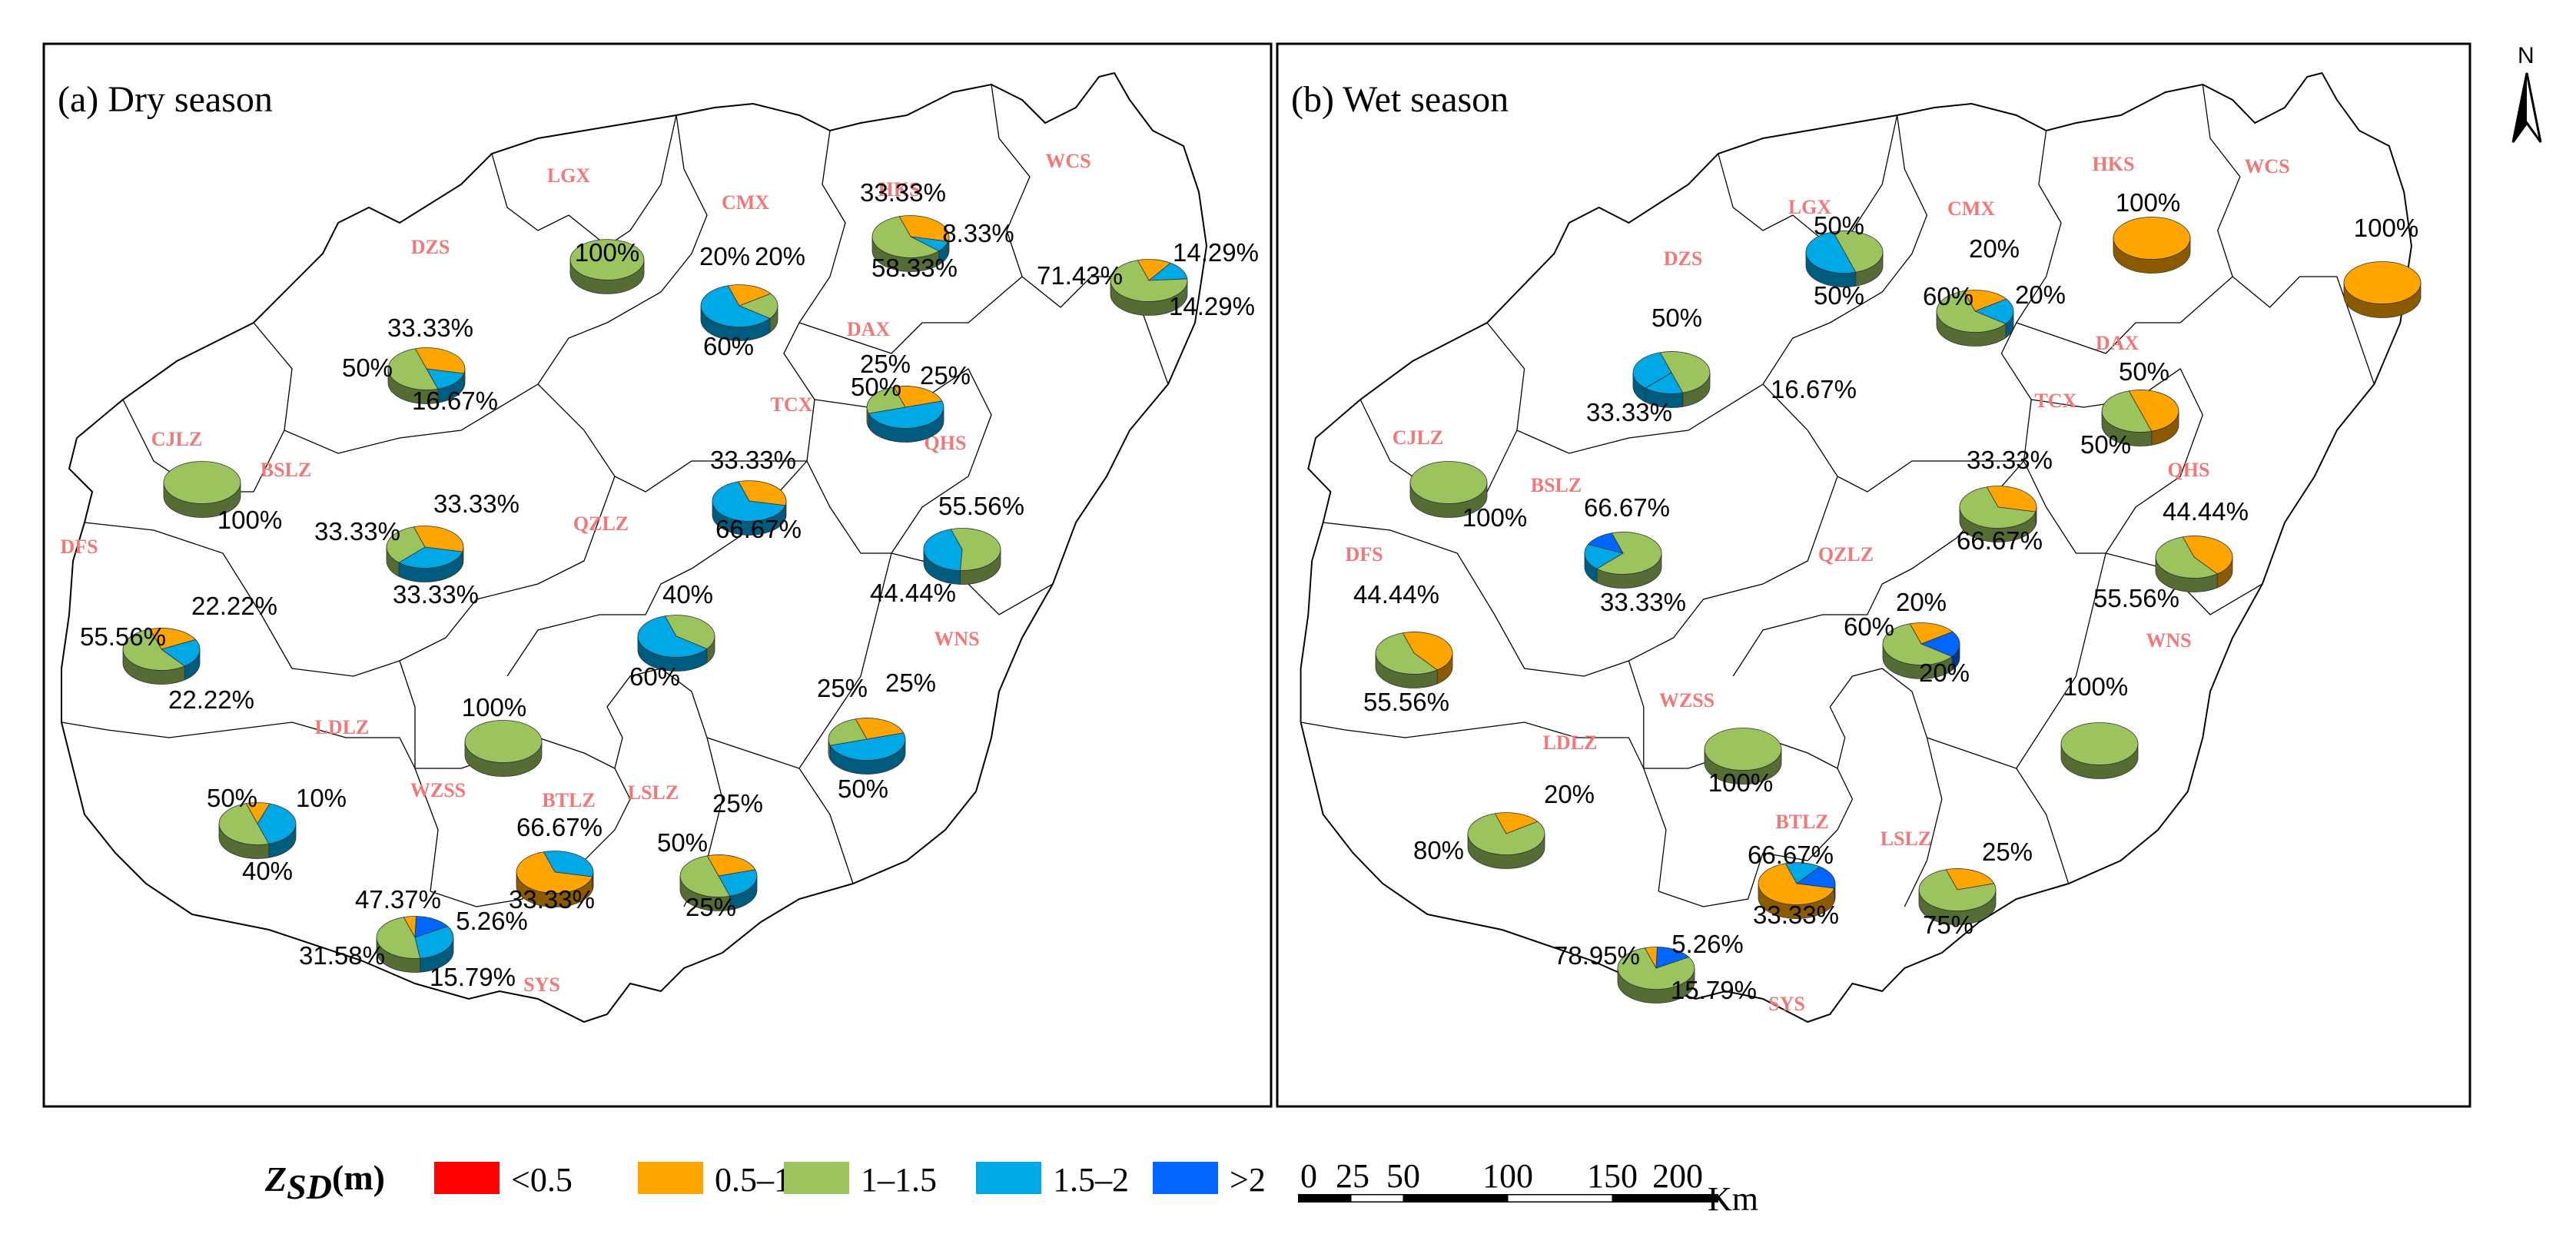 This screenshot has width=2576, height=1234. I want to click on pie-label-dax-0: 50%, so click(2144, 371).